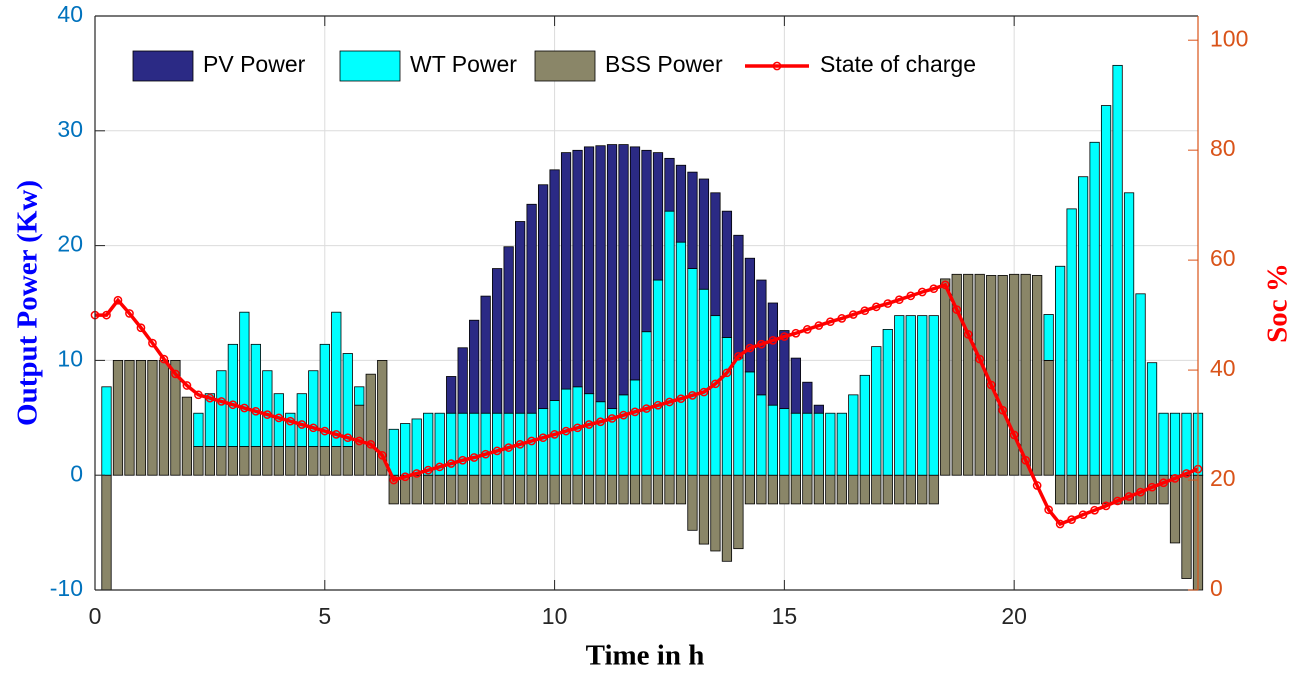  What do you see at coordinates (95, 616) in the screenshot?
I see `x-tick-label: 0` at bounding box center [95, 616].